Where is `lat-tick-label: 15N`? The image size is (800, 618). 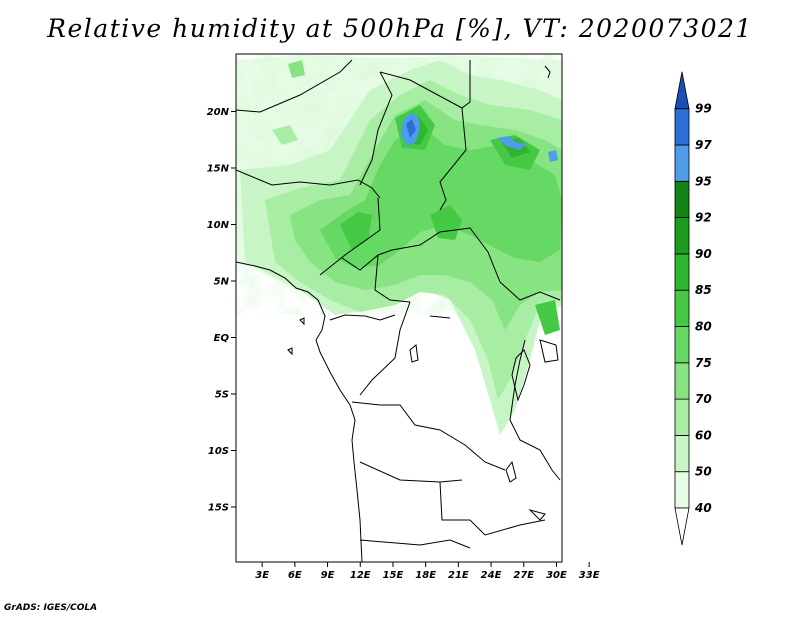
lat-tick-label: 15N is located at coordinates (218, 169).